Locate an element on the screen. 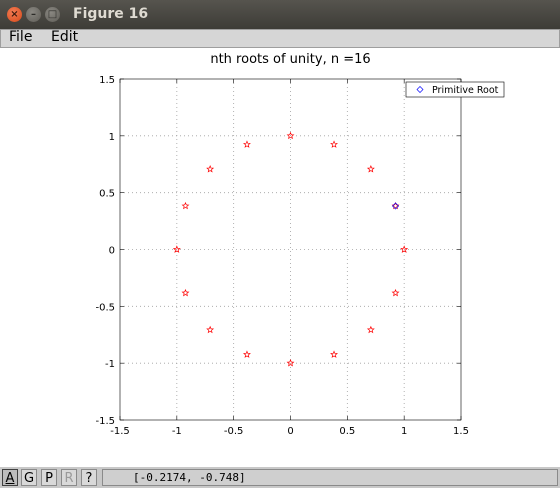 This screenshot has height=488, width=560. x-tick-label: 0 is located at coordinates (290, 431).